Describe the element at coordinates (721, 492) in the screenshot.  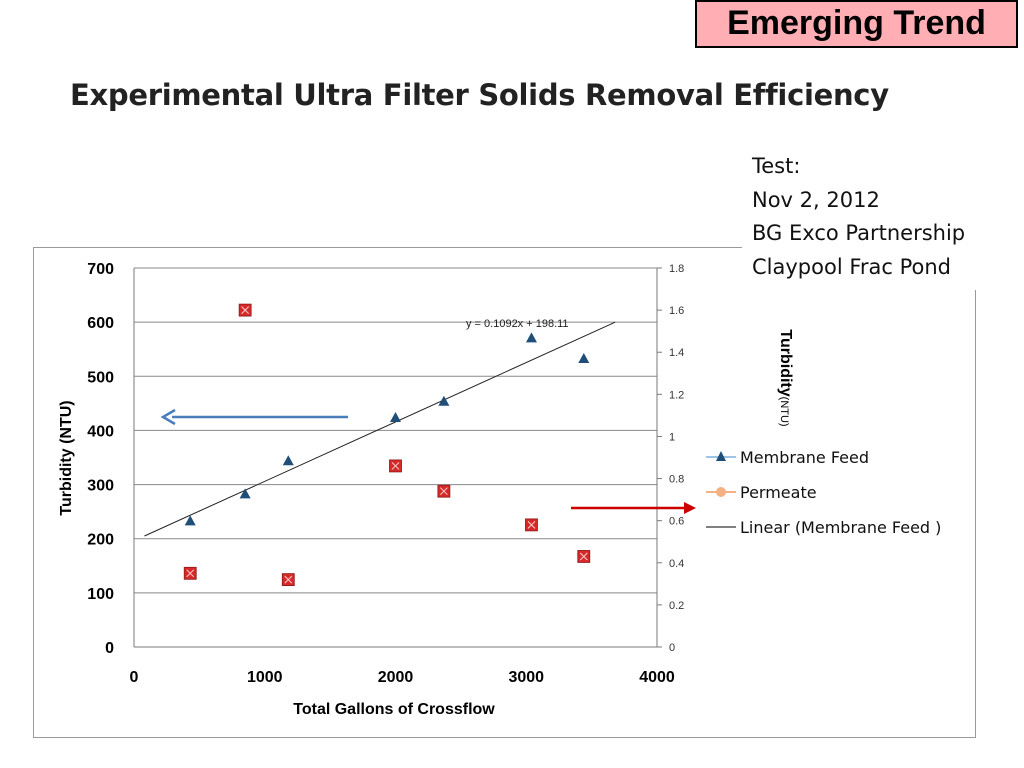
I see `legend-permeate-marker` at that location.